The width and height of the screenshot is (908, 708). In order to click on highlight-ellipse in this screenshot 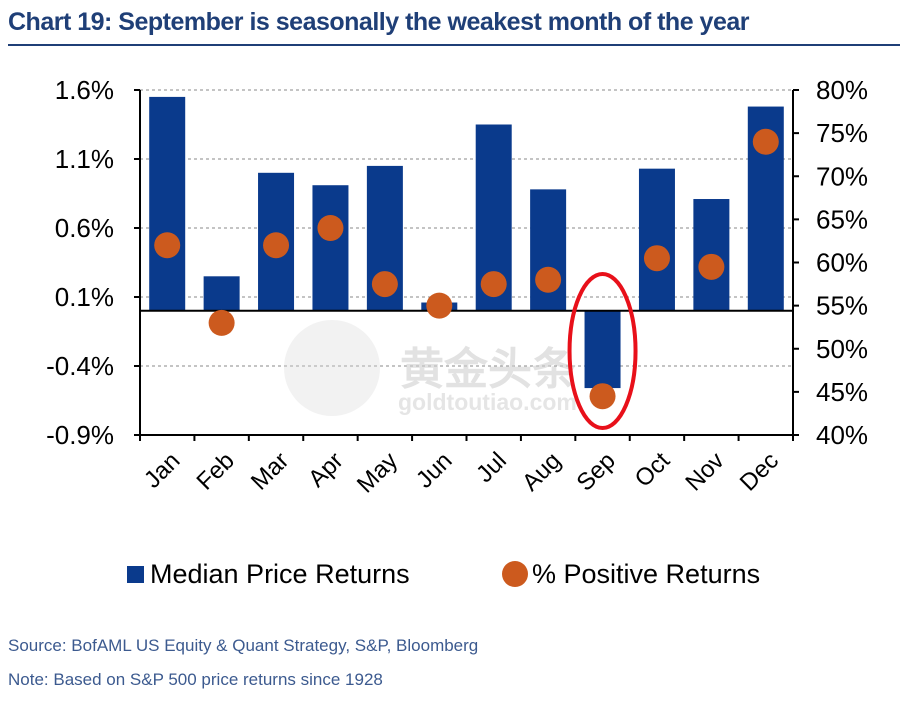, I will do `click(602, 351)`.